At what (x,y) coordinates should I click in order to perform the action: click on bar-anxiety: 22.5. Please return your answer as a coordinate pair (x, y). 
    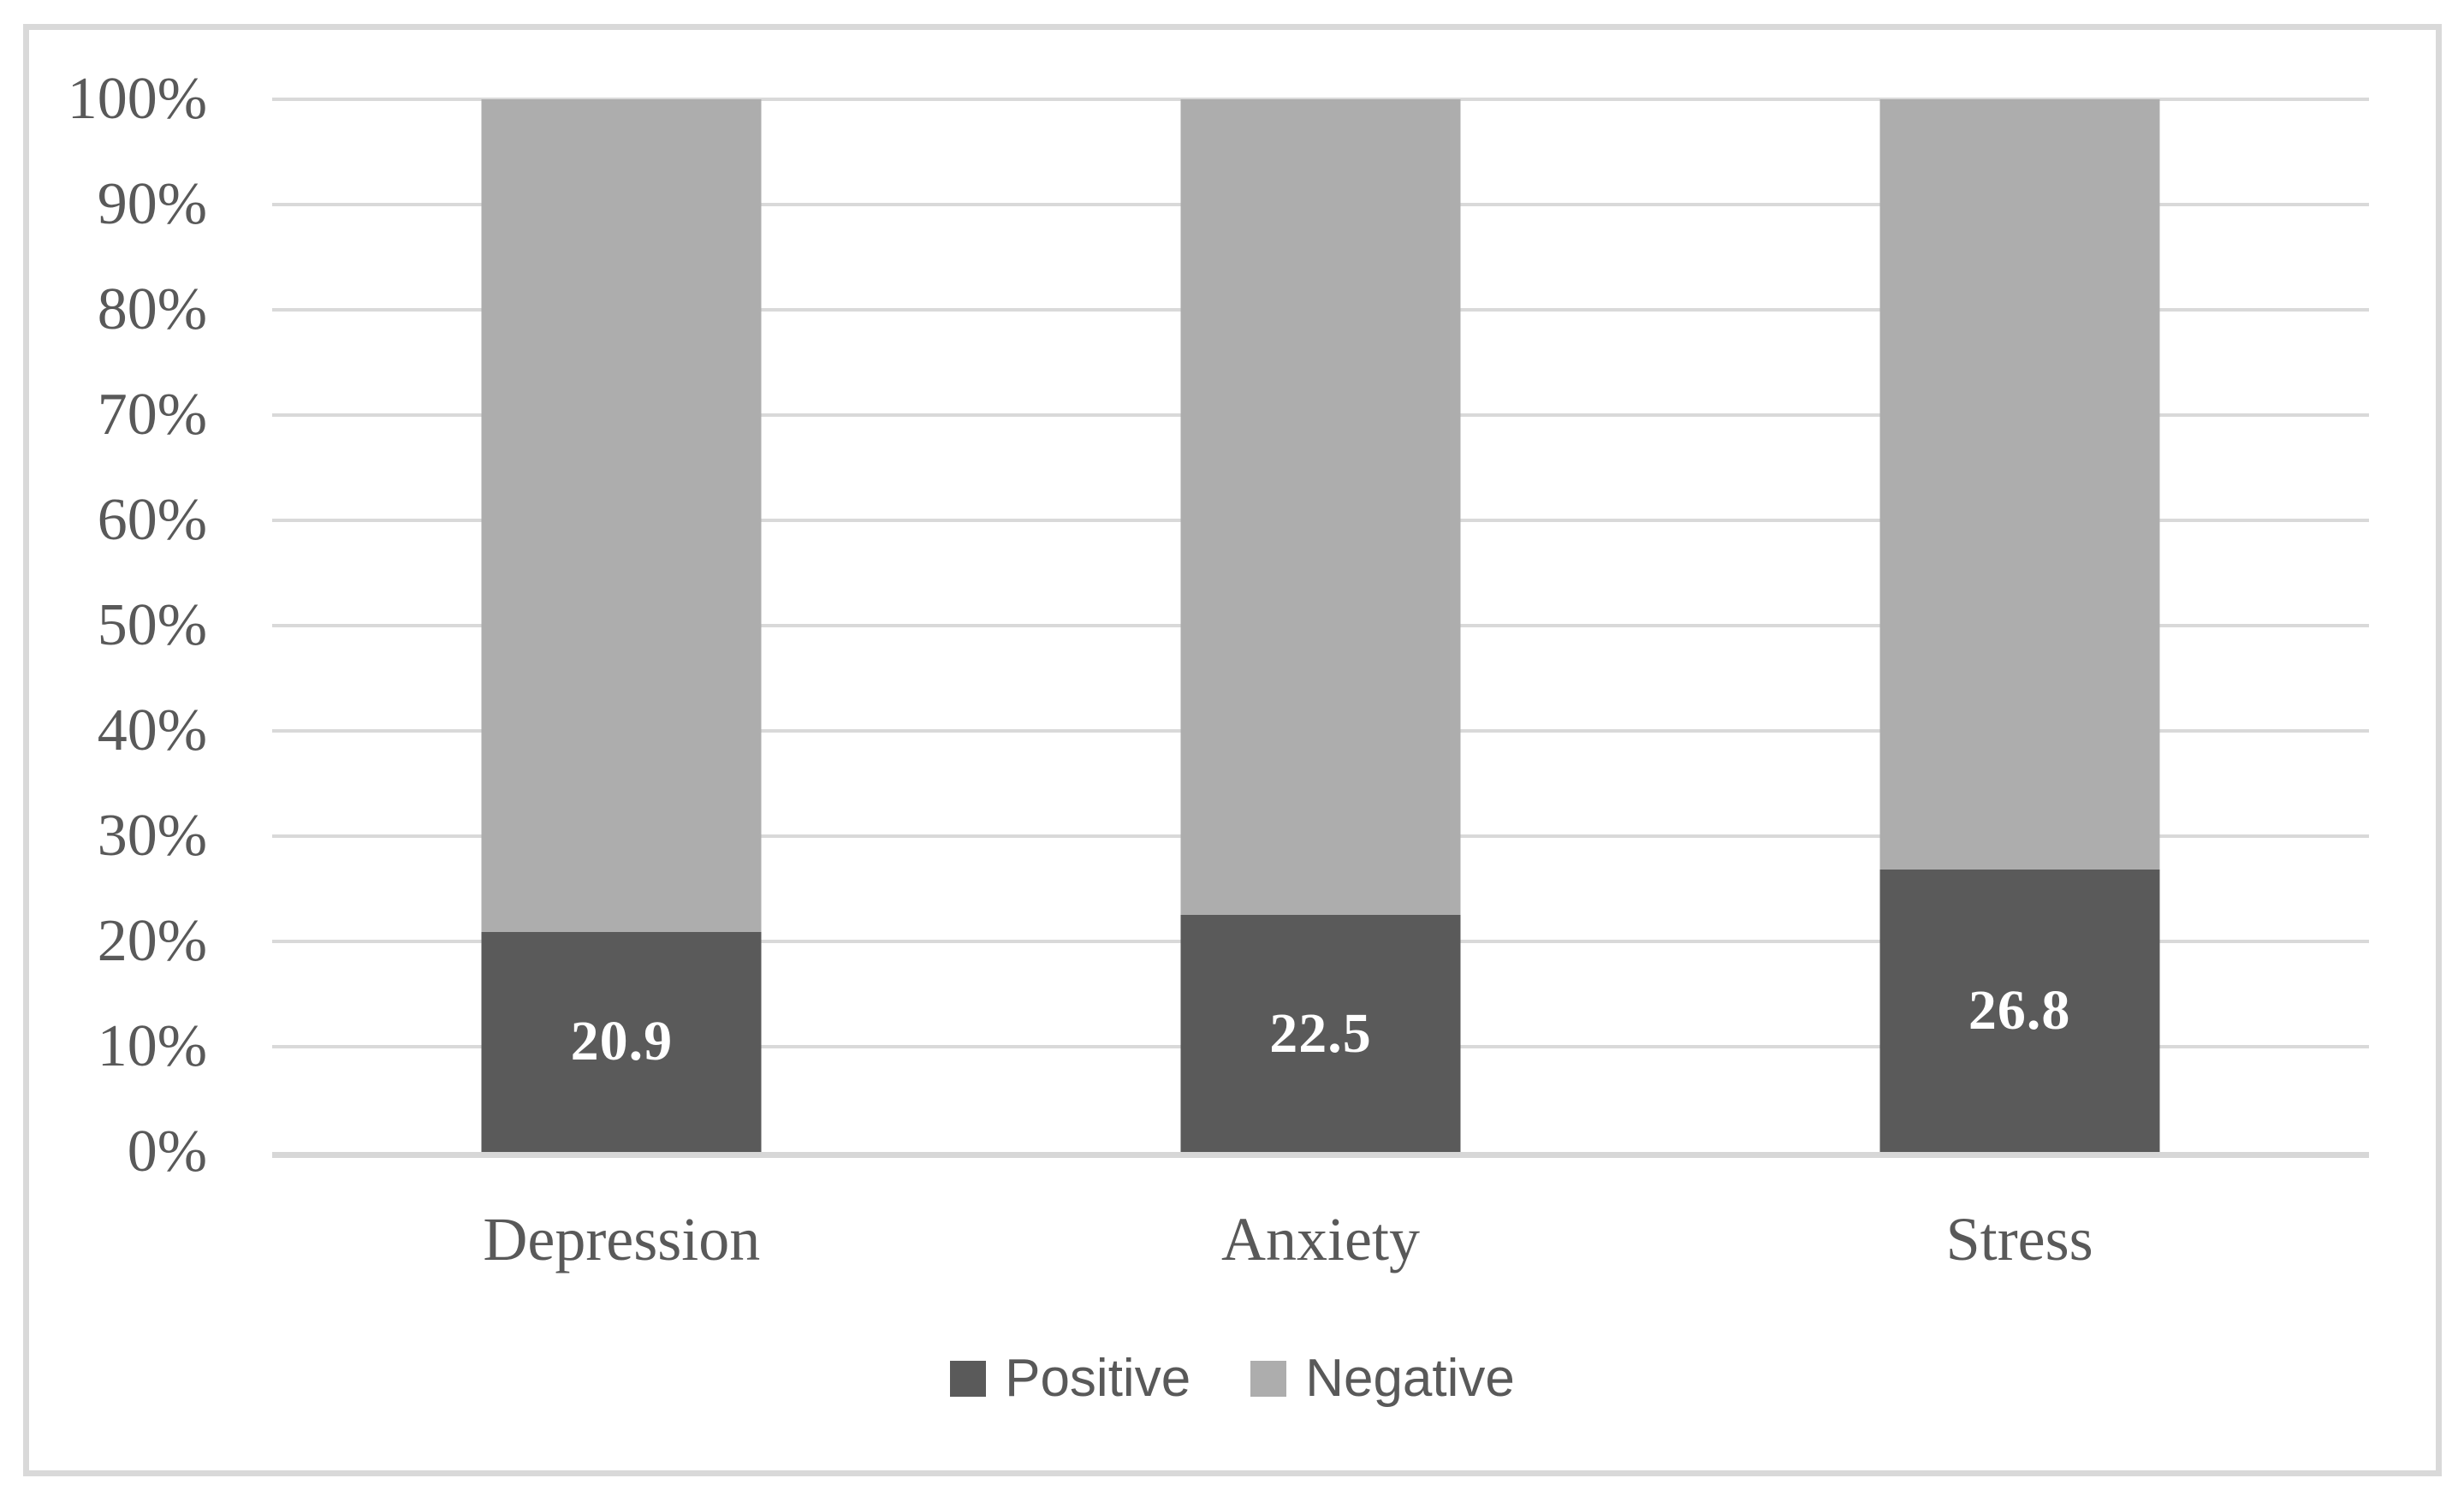
    Looking at the image, I should click on (1320, 625).